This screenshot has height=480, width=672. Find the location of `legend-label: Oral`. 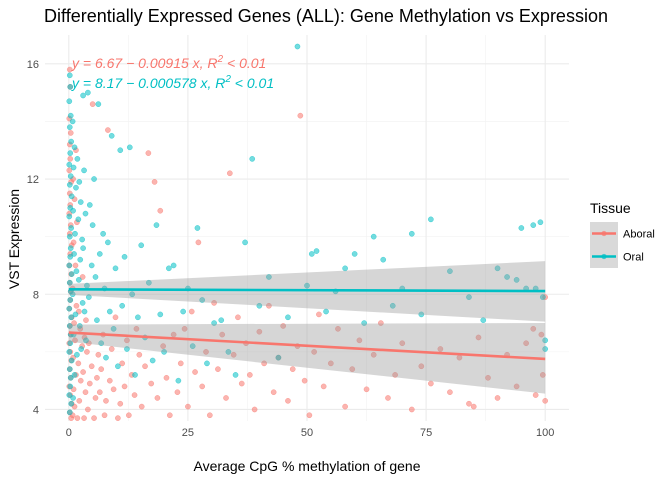

legend-label: Oral is located at coordinates (633, 258).